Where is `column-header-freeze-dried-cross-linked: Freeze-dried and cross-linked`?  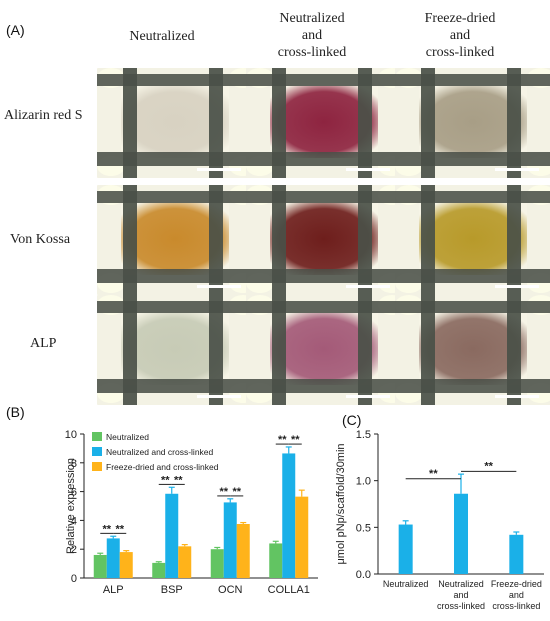
column-header-freeze-dried-cross-linked: Freeze-dried and cross-linked is located at coordinates (460, 35).